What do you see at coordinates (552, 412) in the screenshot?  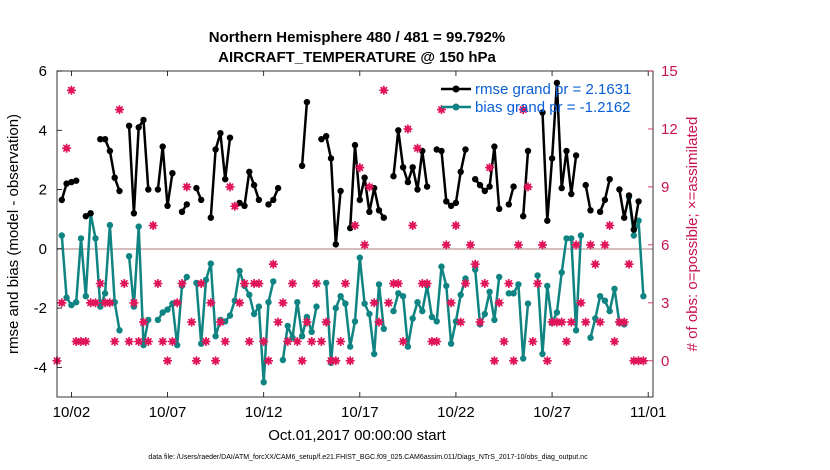 I see `x-tick-label: 10/27` at bounding box center [552, 412].